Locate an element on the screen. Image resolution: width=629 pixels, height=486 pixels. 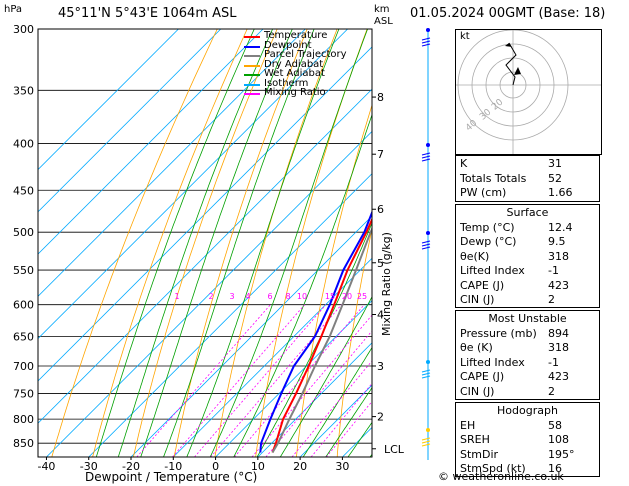
series-dewpoint is located at coordinates (315, 331).